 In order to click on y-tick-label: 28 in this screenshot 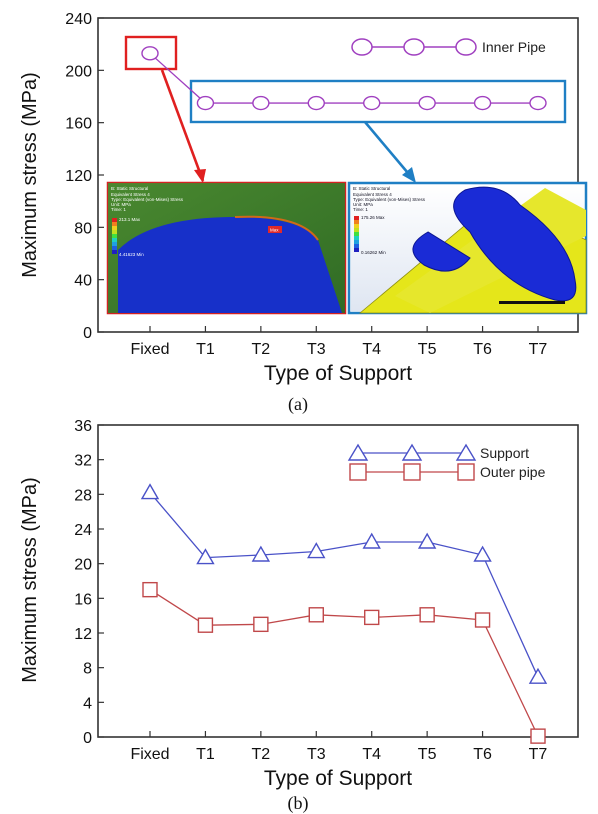, I will do `click(83, 495)`.